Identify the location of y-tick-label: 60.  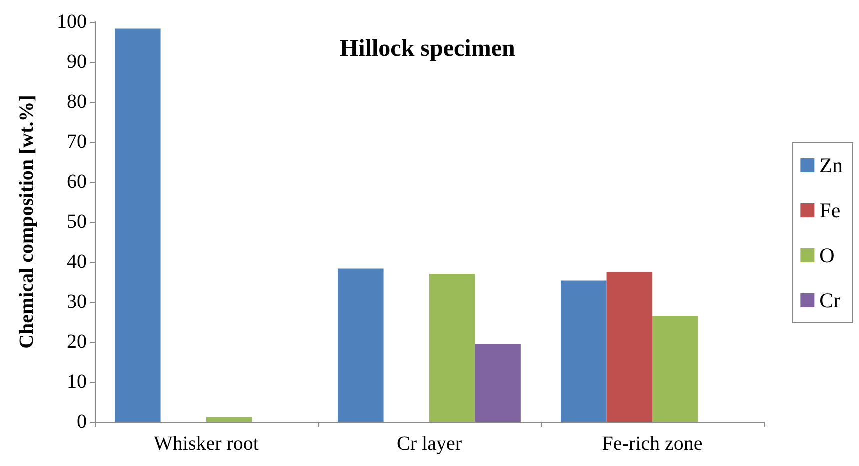
(77, 182).